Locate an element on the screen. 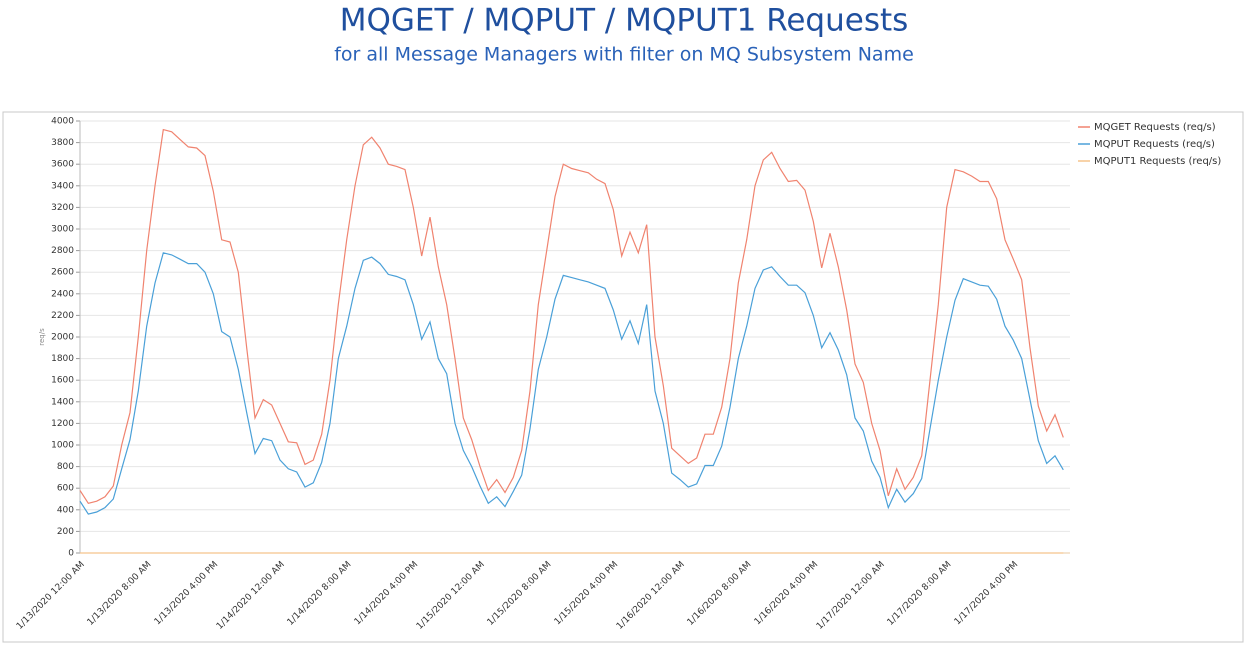  x-tick-label: 1/13/2020 12:00 AM is located at coordinates (51, 596).